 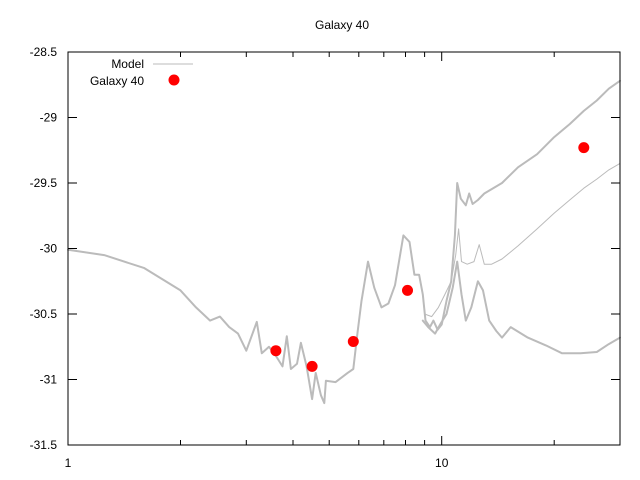 What do you see at coordinates (44, 314) in the screenshot?
I see `y-tick-label-4: -30.5` at bounding box center [44, 314].